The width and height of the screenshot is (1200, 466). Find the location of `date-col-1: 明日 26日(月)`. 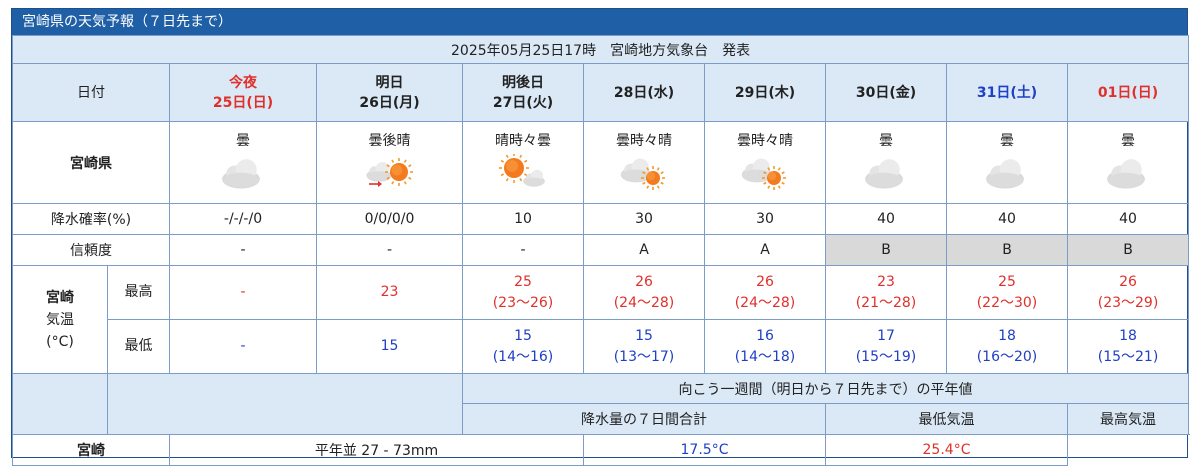

date-col-1: 明日 26日(月) is located at coordinates (389, 92).